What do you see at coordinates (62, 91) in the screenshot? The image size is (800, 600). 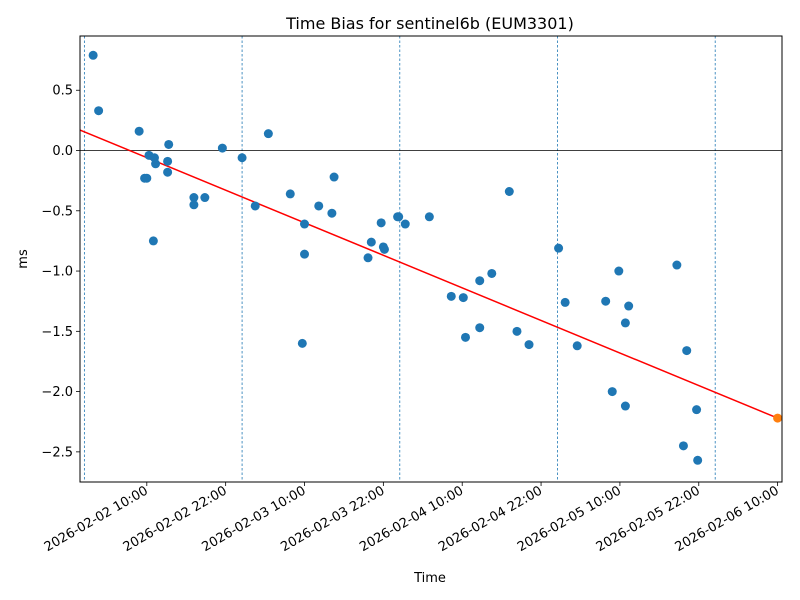 I see `y-tick-label: 0.5` at bounding box center [62, 91].